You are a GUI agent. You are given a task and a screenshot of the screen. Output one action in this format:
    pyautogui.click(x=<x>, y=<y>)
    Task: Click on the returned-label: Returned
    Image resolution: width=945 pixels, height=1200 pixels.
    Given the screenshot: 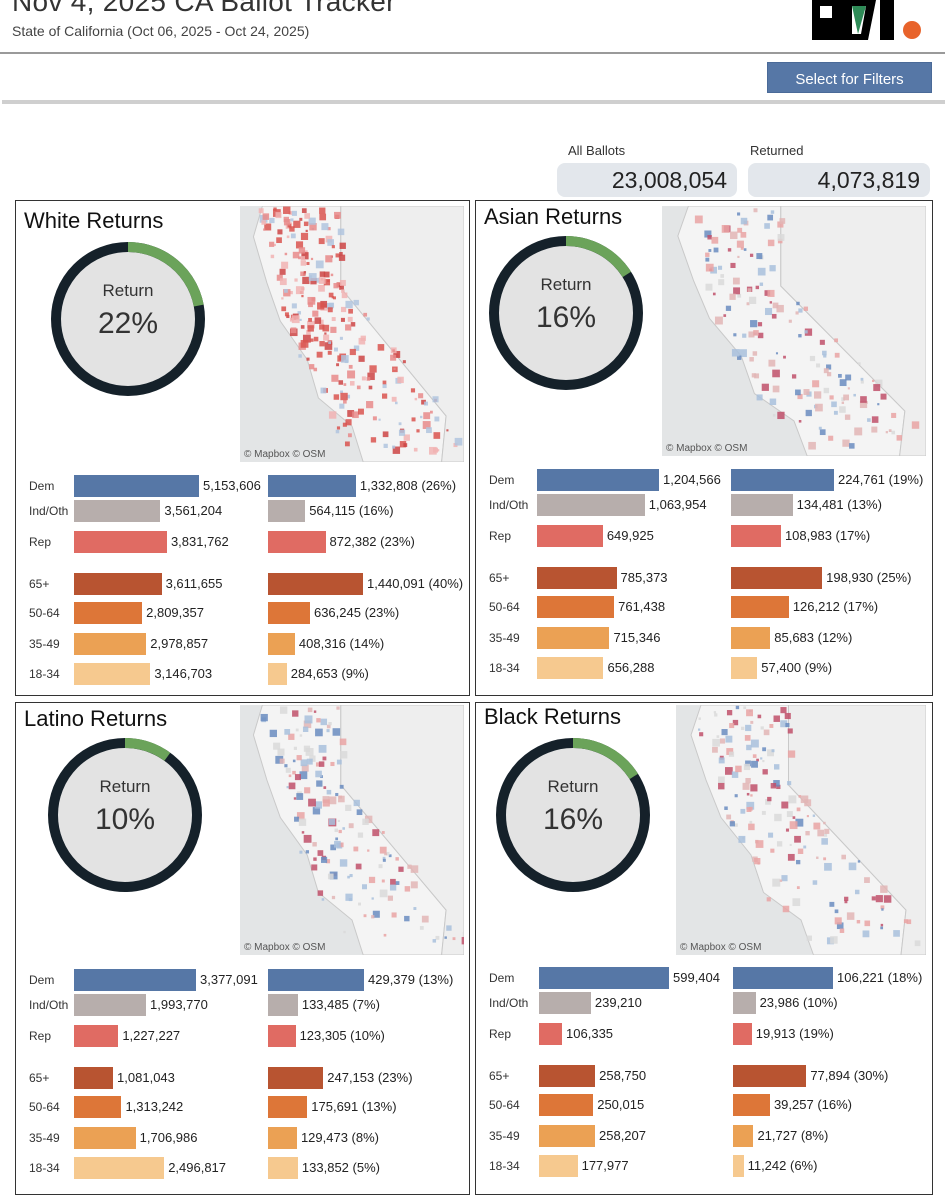 What is the action you would take?
    pyautogui.click(x=777, y=150)
    